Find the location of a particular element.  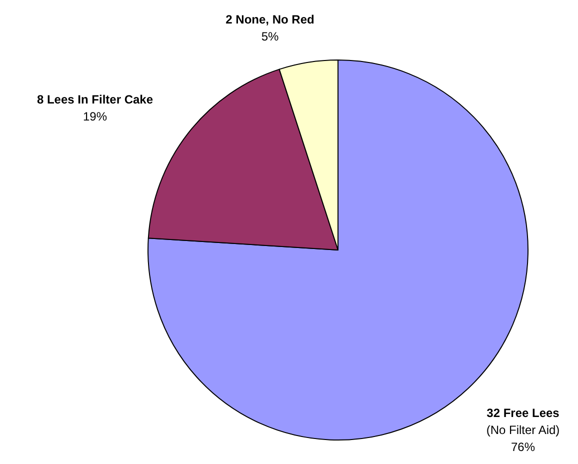

slice-label: 8 Lees In Filter Cake is located at coordinates (95, 99).